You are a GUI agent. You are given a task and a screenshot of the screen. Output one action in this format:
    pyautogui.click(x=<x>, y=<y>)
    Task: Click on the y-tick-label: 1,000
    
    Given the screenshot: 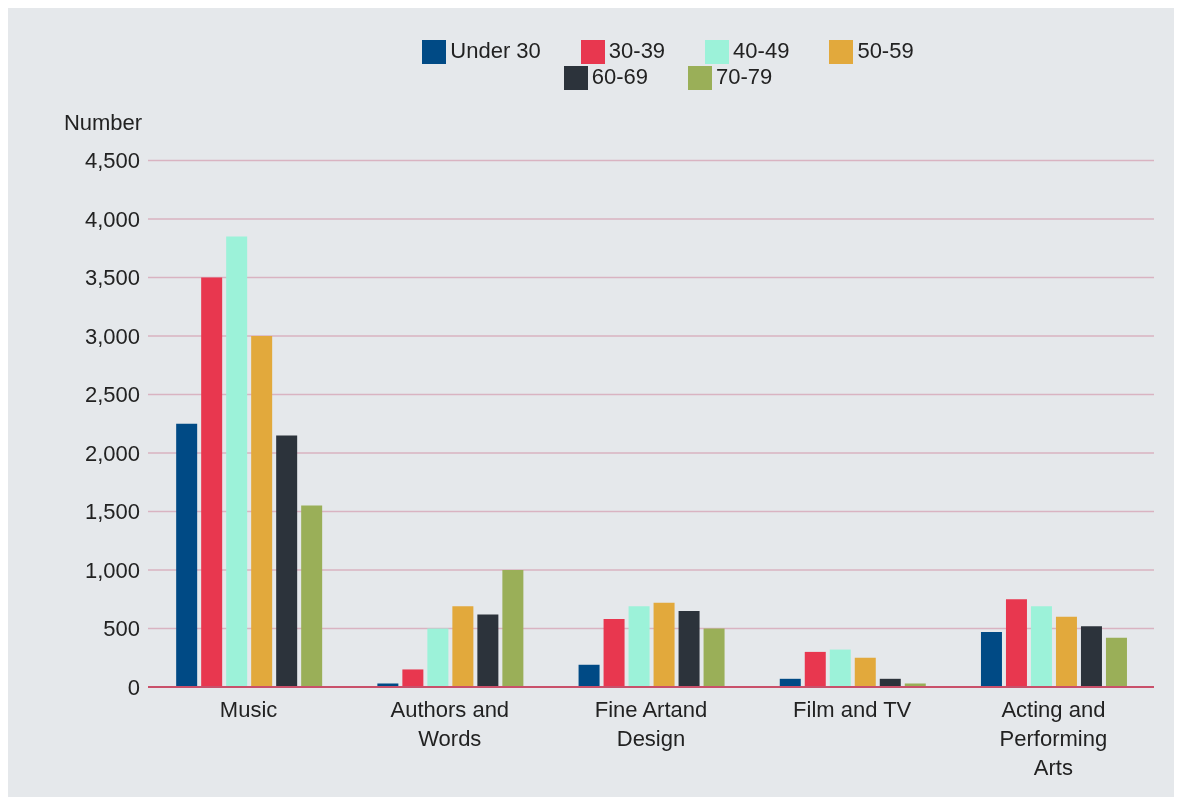 What is the action you would take?
    pyautogui.click(x=112, y=570)
    